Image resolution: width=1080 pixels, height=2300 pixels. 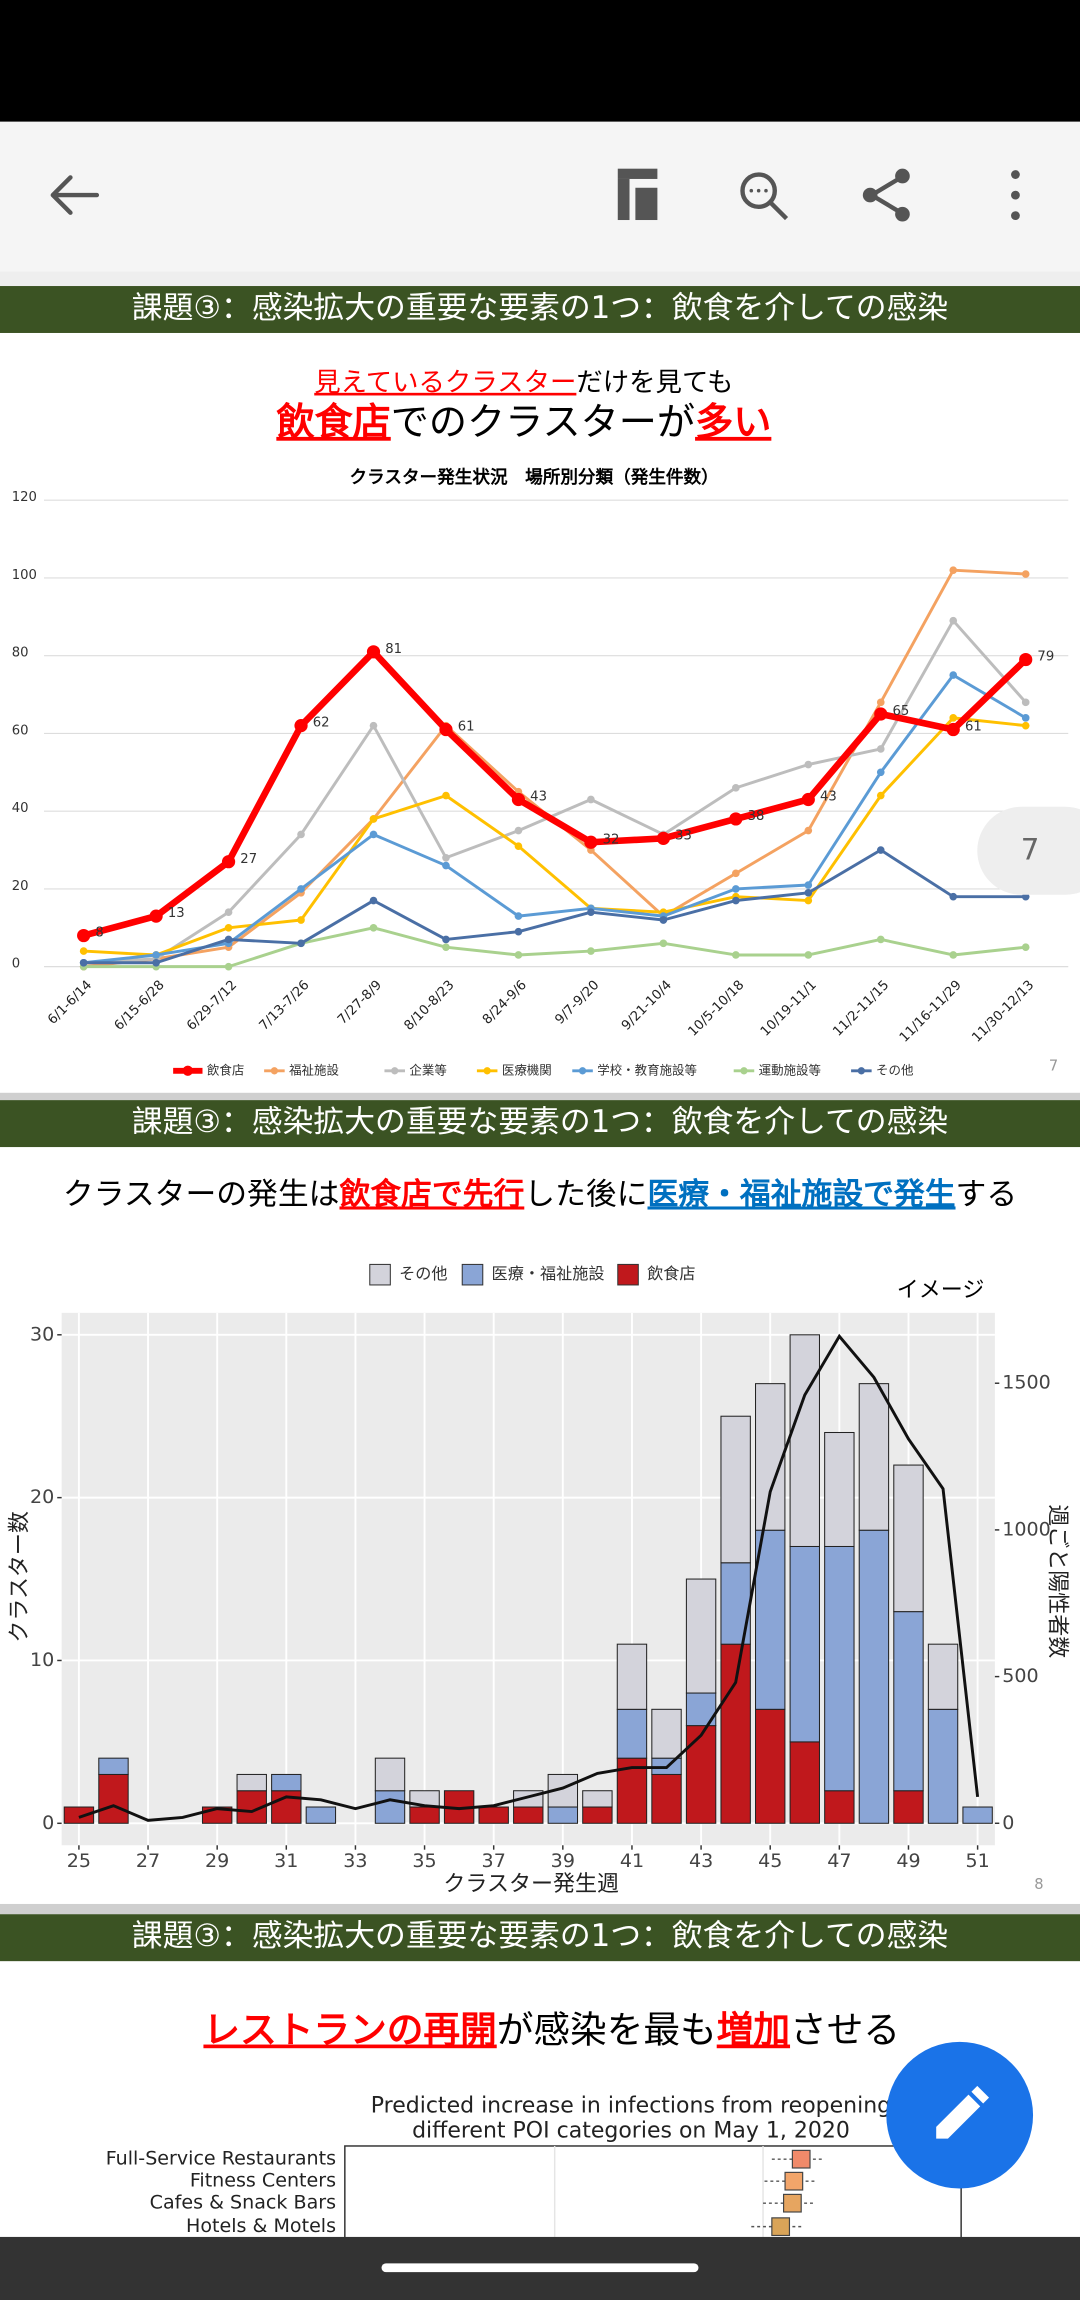 What do you see at coordinates (263, 2181) in the screenshot?
I see `category-label: Fitness Centers` at bounding box center [263, 2181].